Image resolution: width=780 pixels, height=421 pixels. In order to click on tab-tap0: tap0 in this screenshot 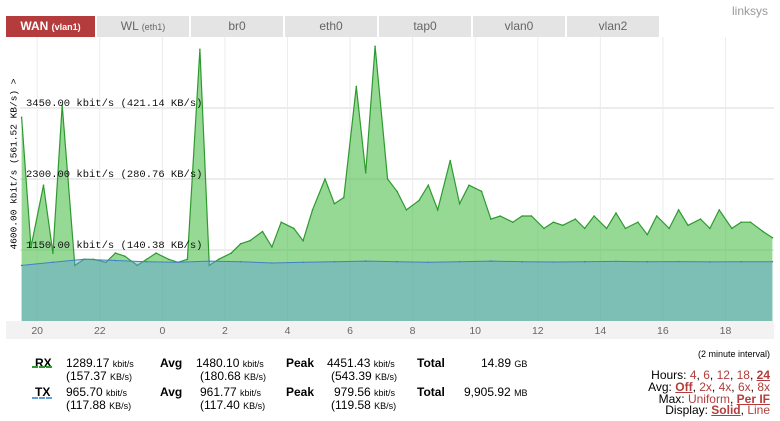, I will do `click(425, 26)`.